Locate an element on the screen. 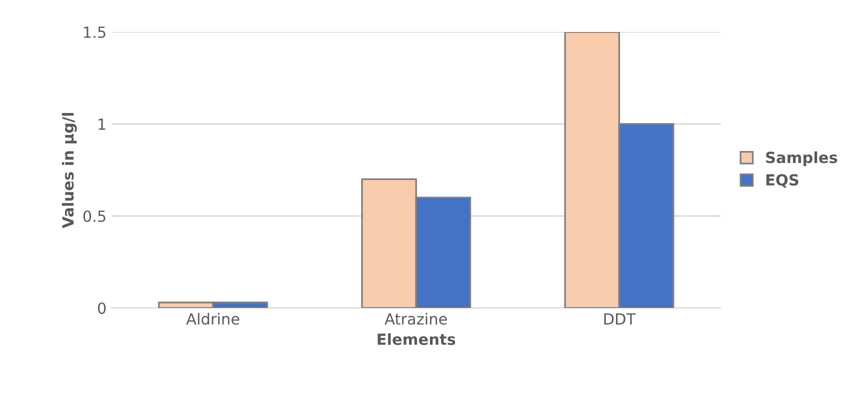 This screenshot has width=858, height=400. y-tick-label: 1.5 is located at coordinates (95, 32).